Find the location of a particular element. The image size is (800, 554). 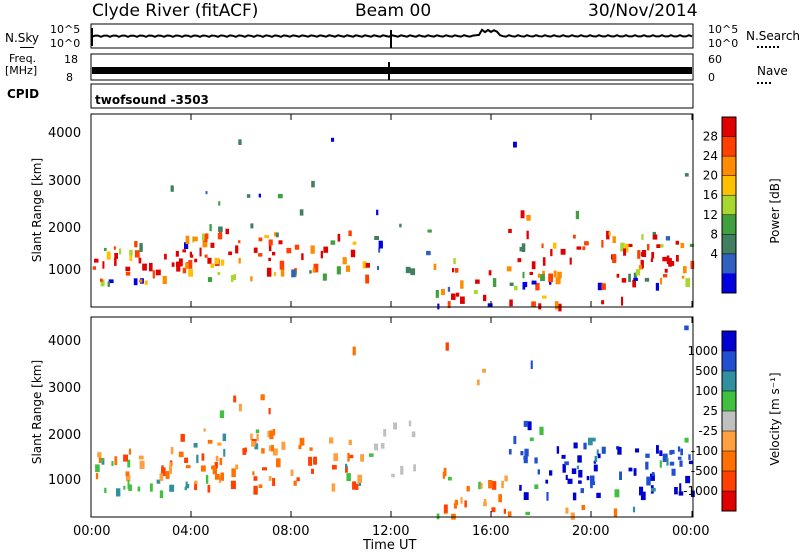

velocity-colorbar-tick-label: 25 is located at coordinates (710, 411).